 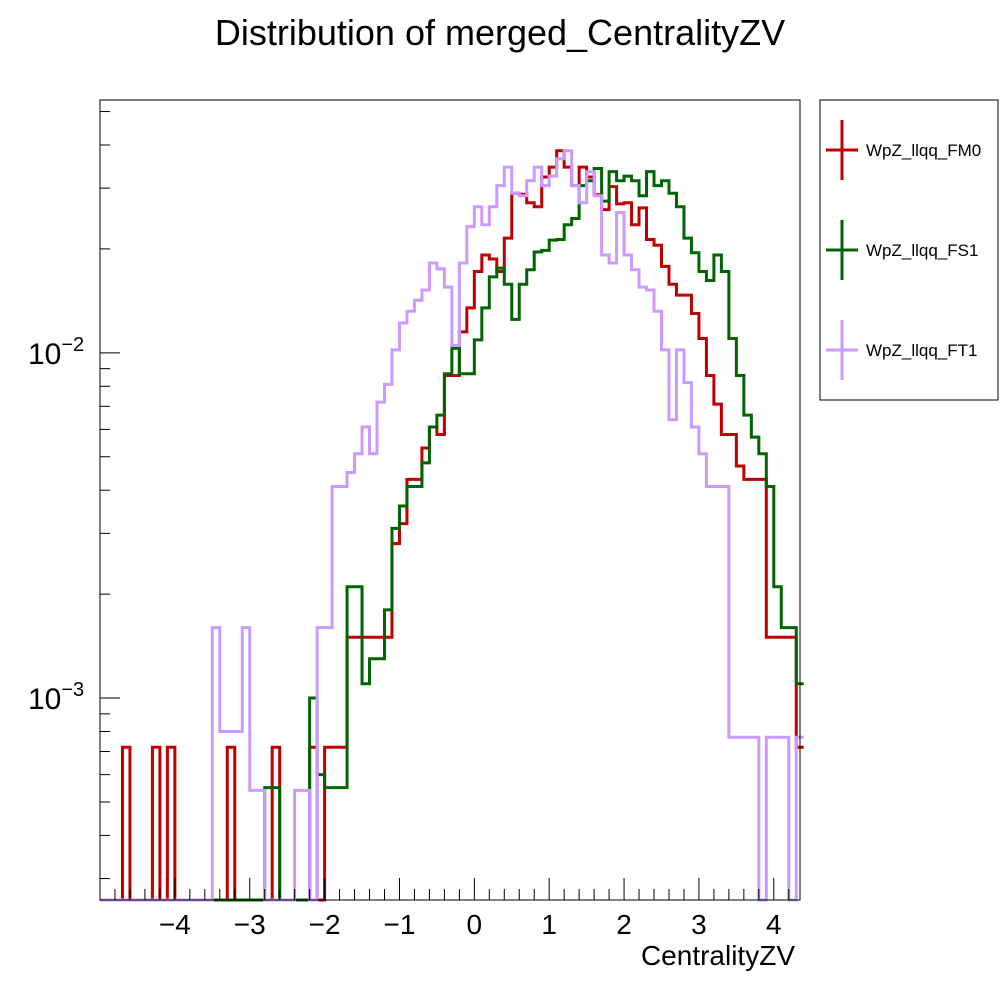 I want to click on y-tick-label: 10⁻², so click(x=56, y=352).